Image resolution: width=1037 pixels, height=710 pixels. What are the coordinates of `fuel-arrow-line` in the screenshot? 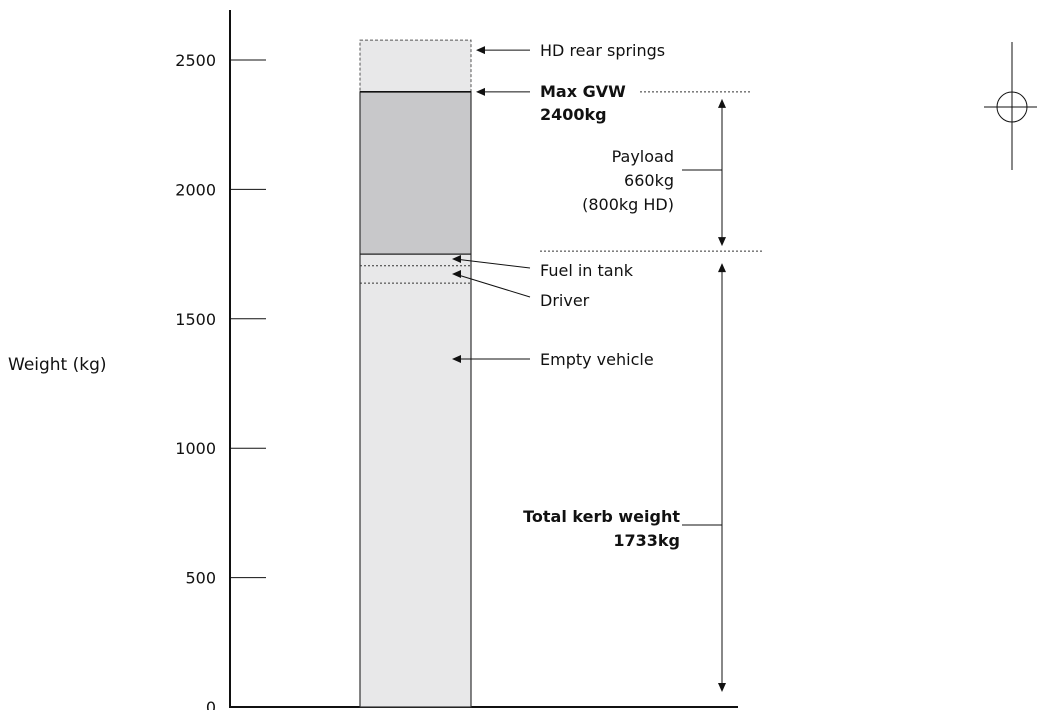 It's located at (492, 263).